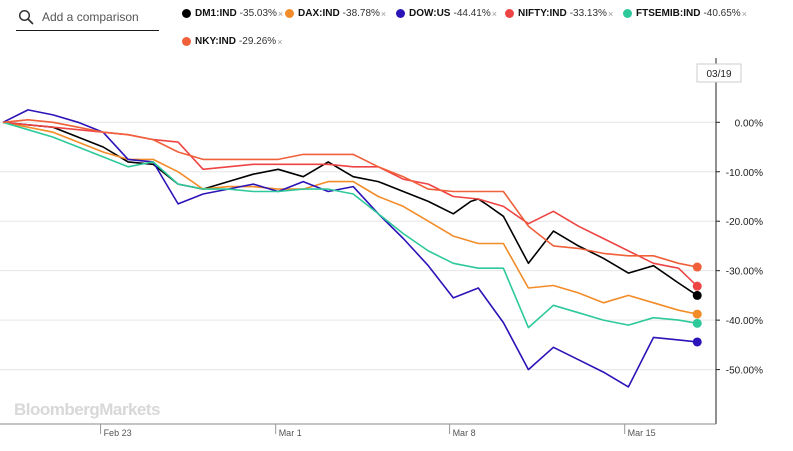 This screenshot has width=793, height=451. What do you see at coordinates (290, 433) in the screenshot?
I see `x-tick-label: Mar 1` at bounding box center [290, 433].